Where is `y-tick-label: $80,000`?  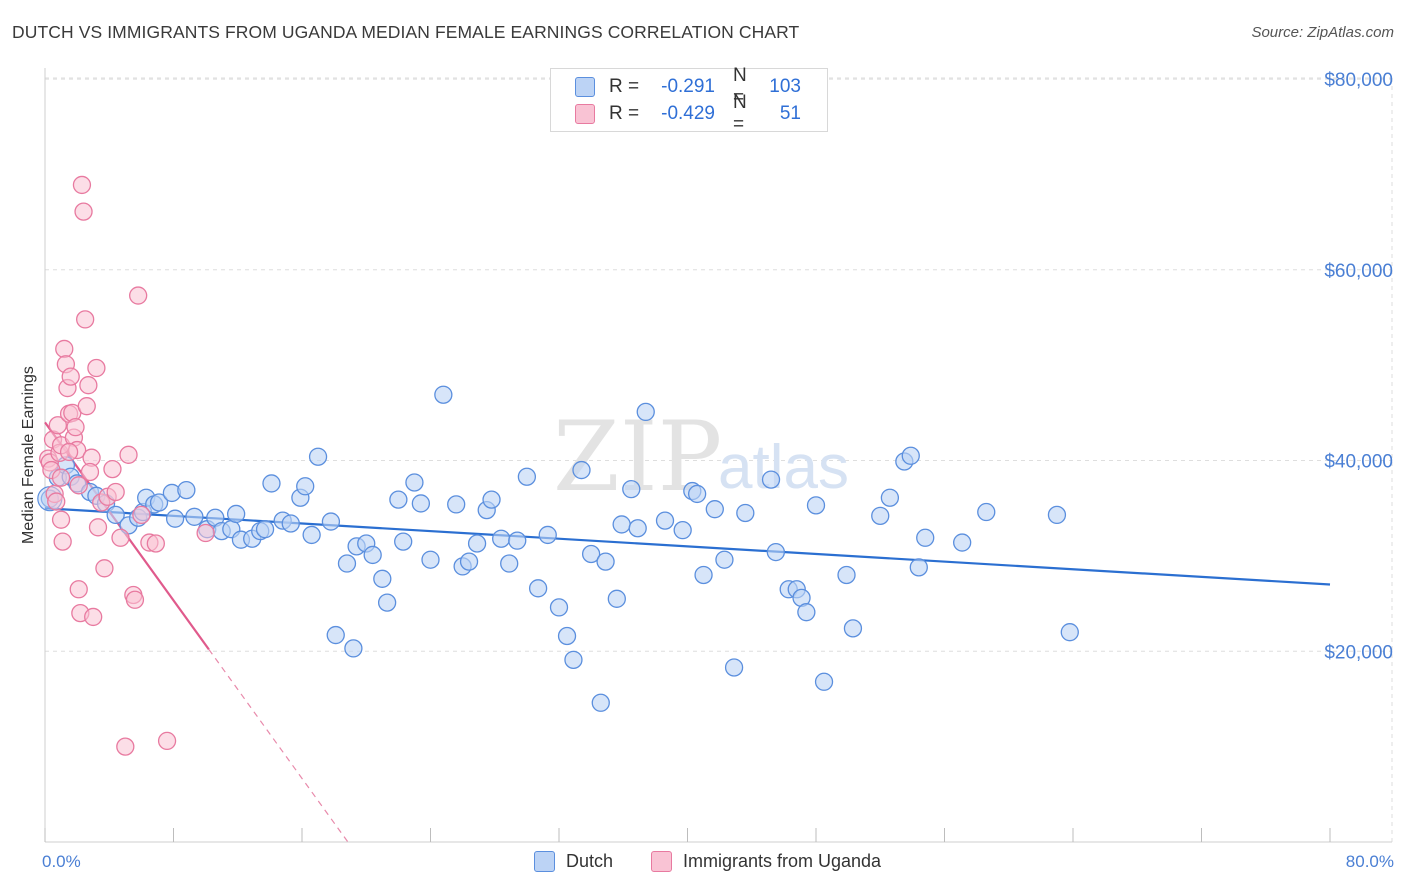
y-tick-label: $80,000 is located at coordinates (1358, 80).